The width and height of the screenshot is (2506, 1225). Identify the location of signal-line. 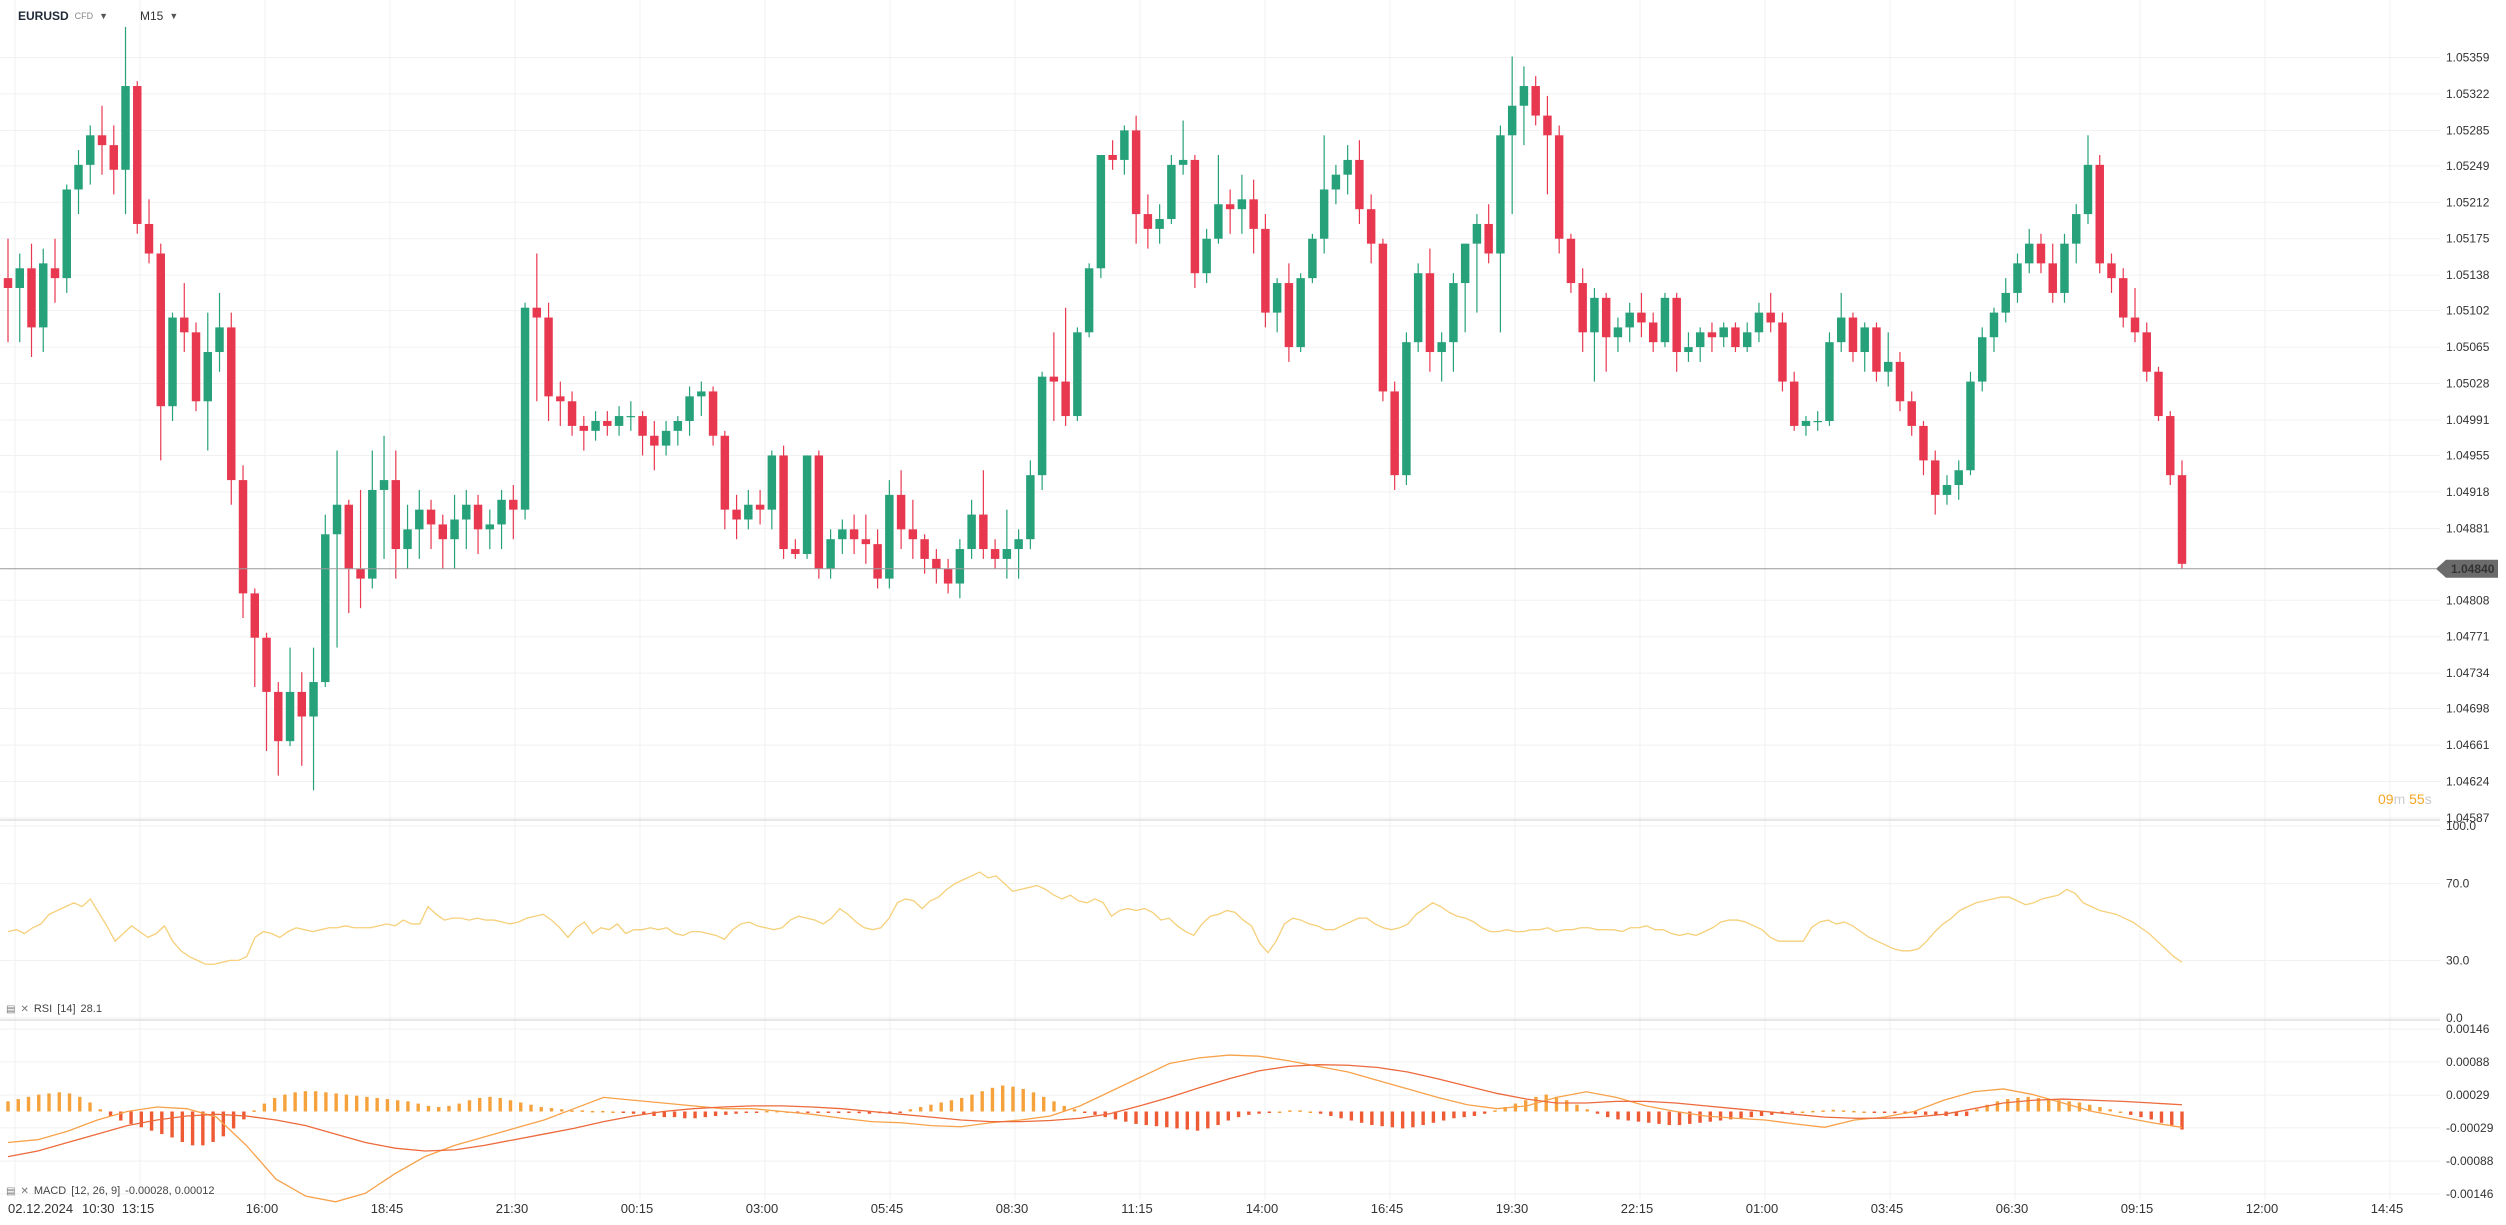
(1095, 1111).